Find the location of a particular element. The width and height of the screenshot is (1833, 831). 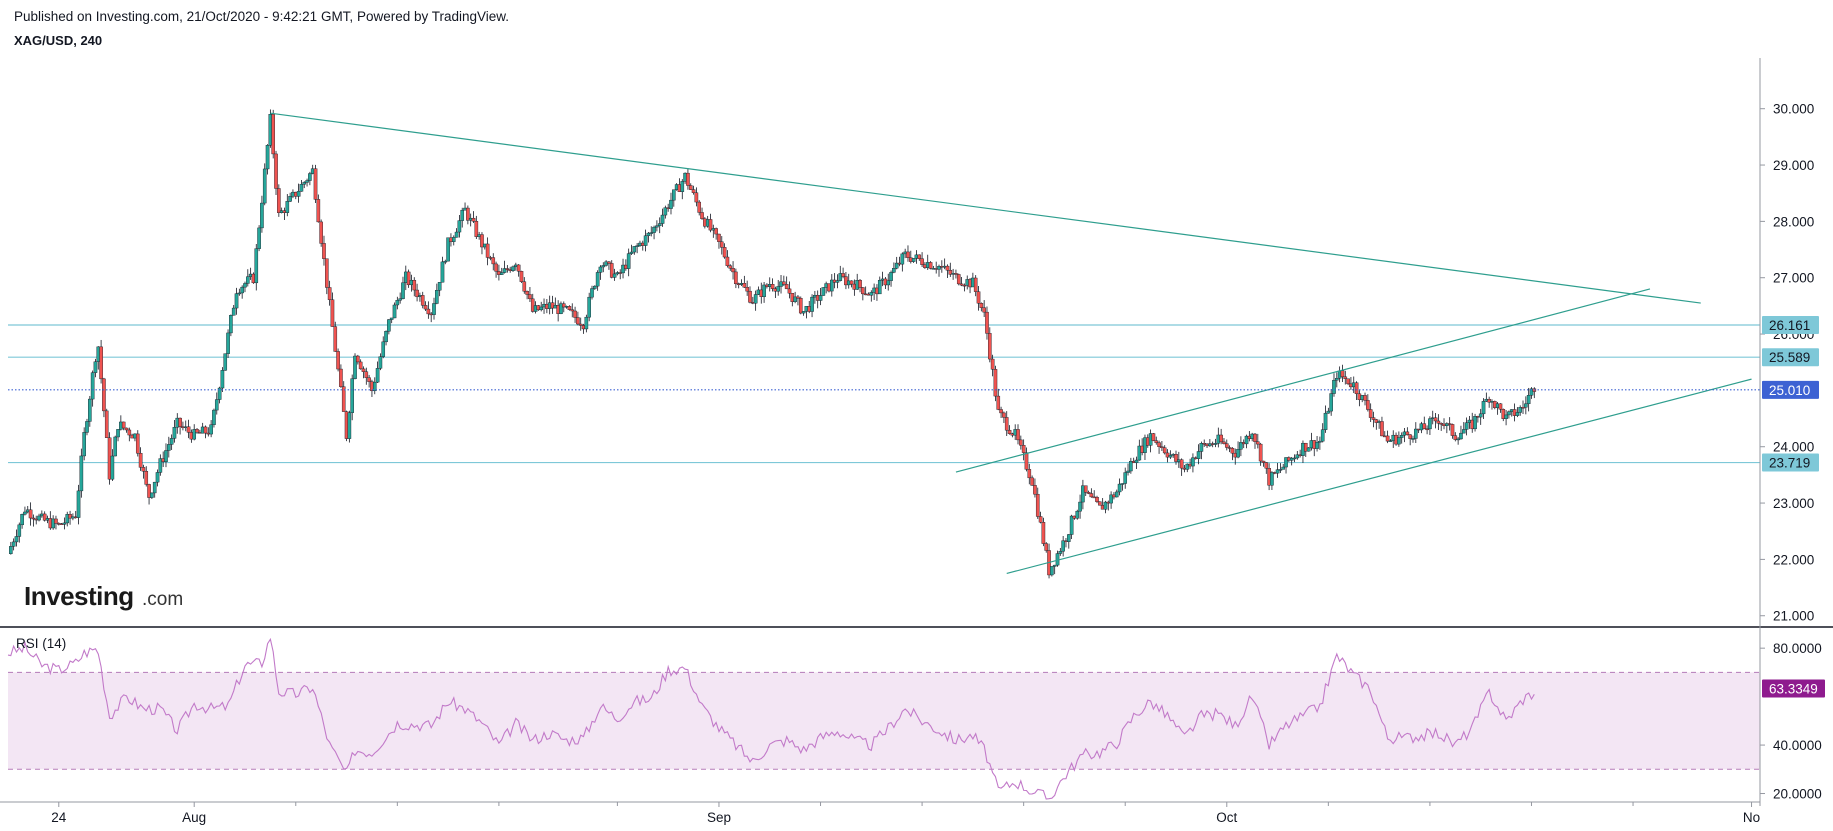

rsi-axis: 80.0000 40.0000 20.0000 is located at coordinates (1791, 721).